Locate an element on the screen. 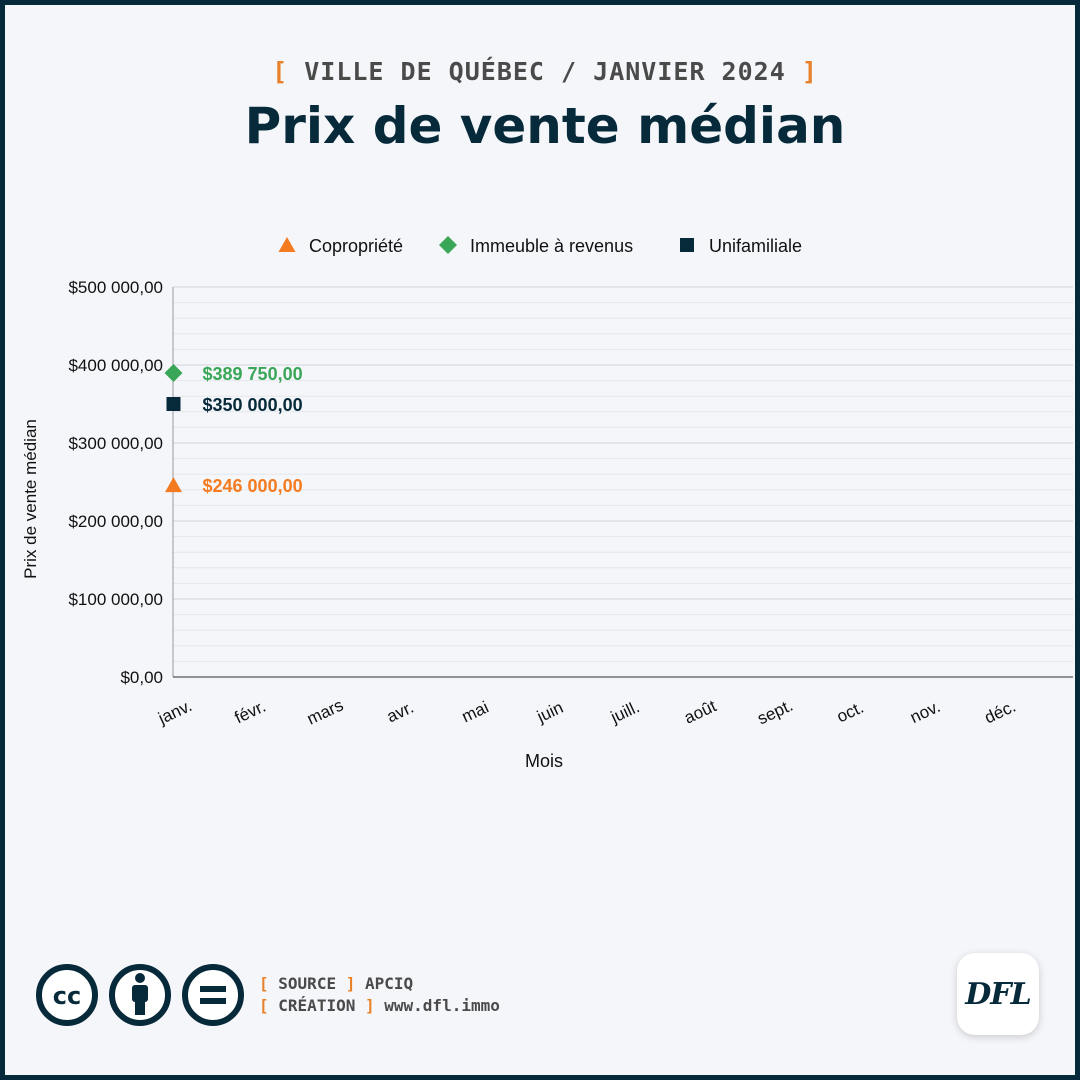 This screenshot has width=1080, height=1080. source-value: APCIQ is located at coordinates (389, 983).